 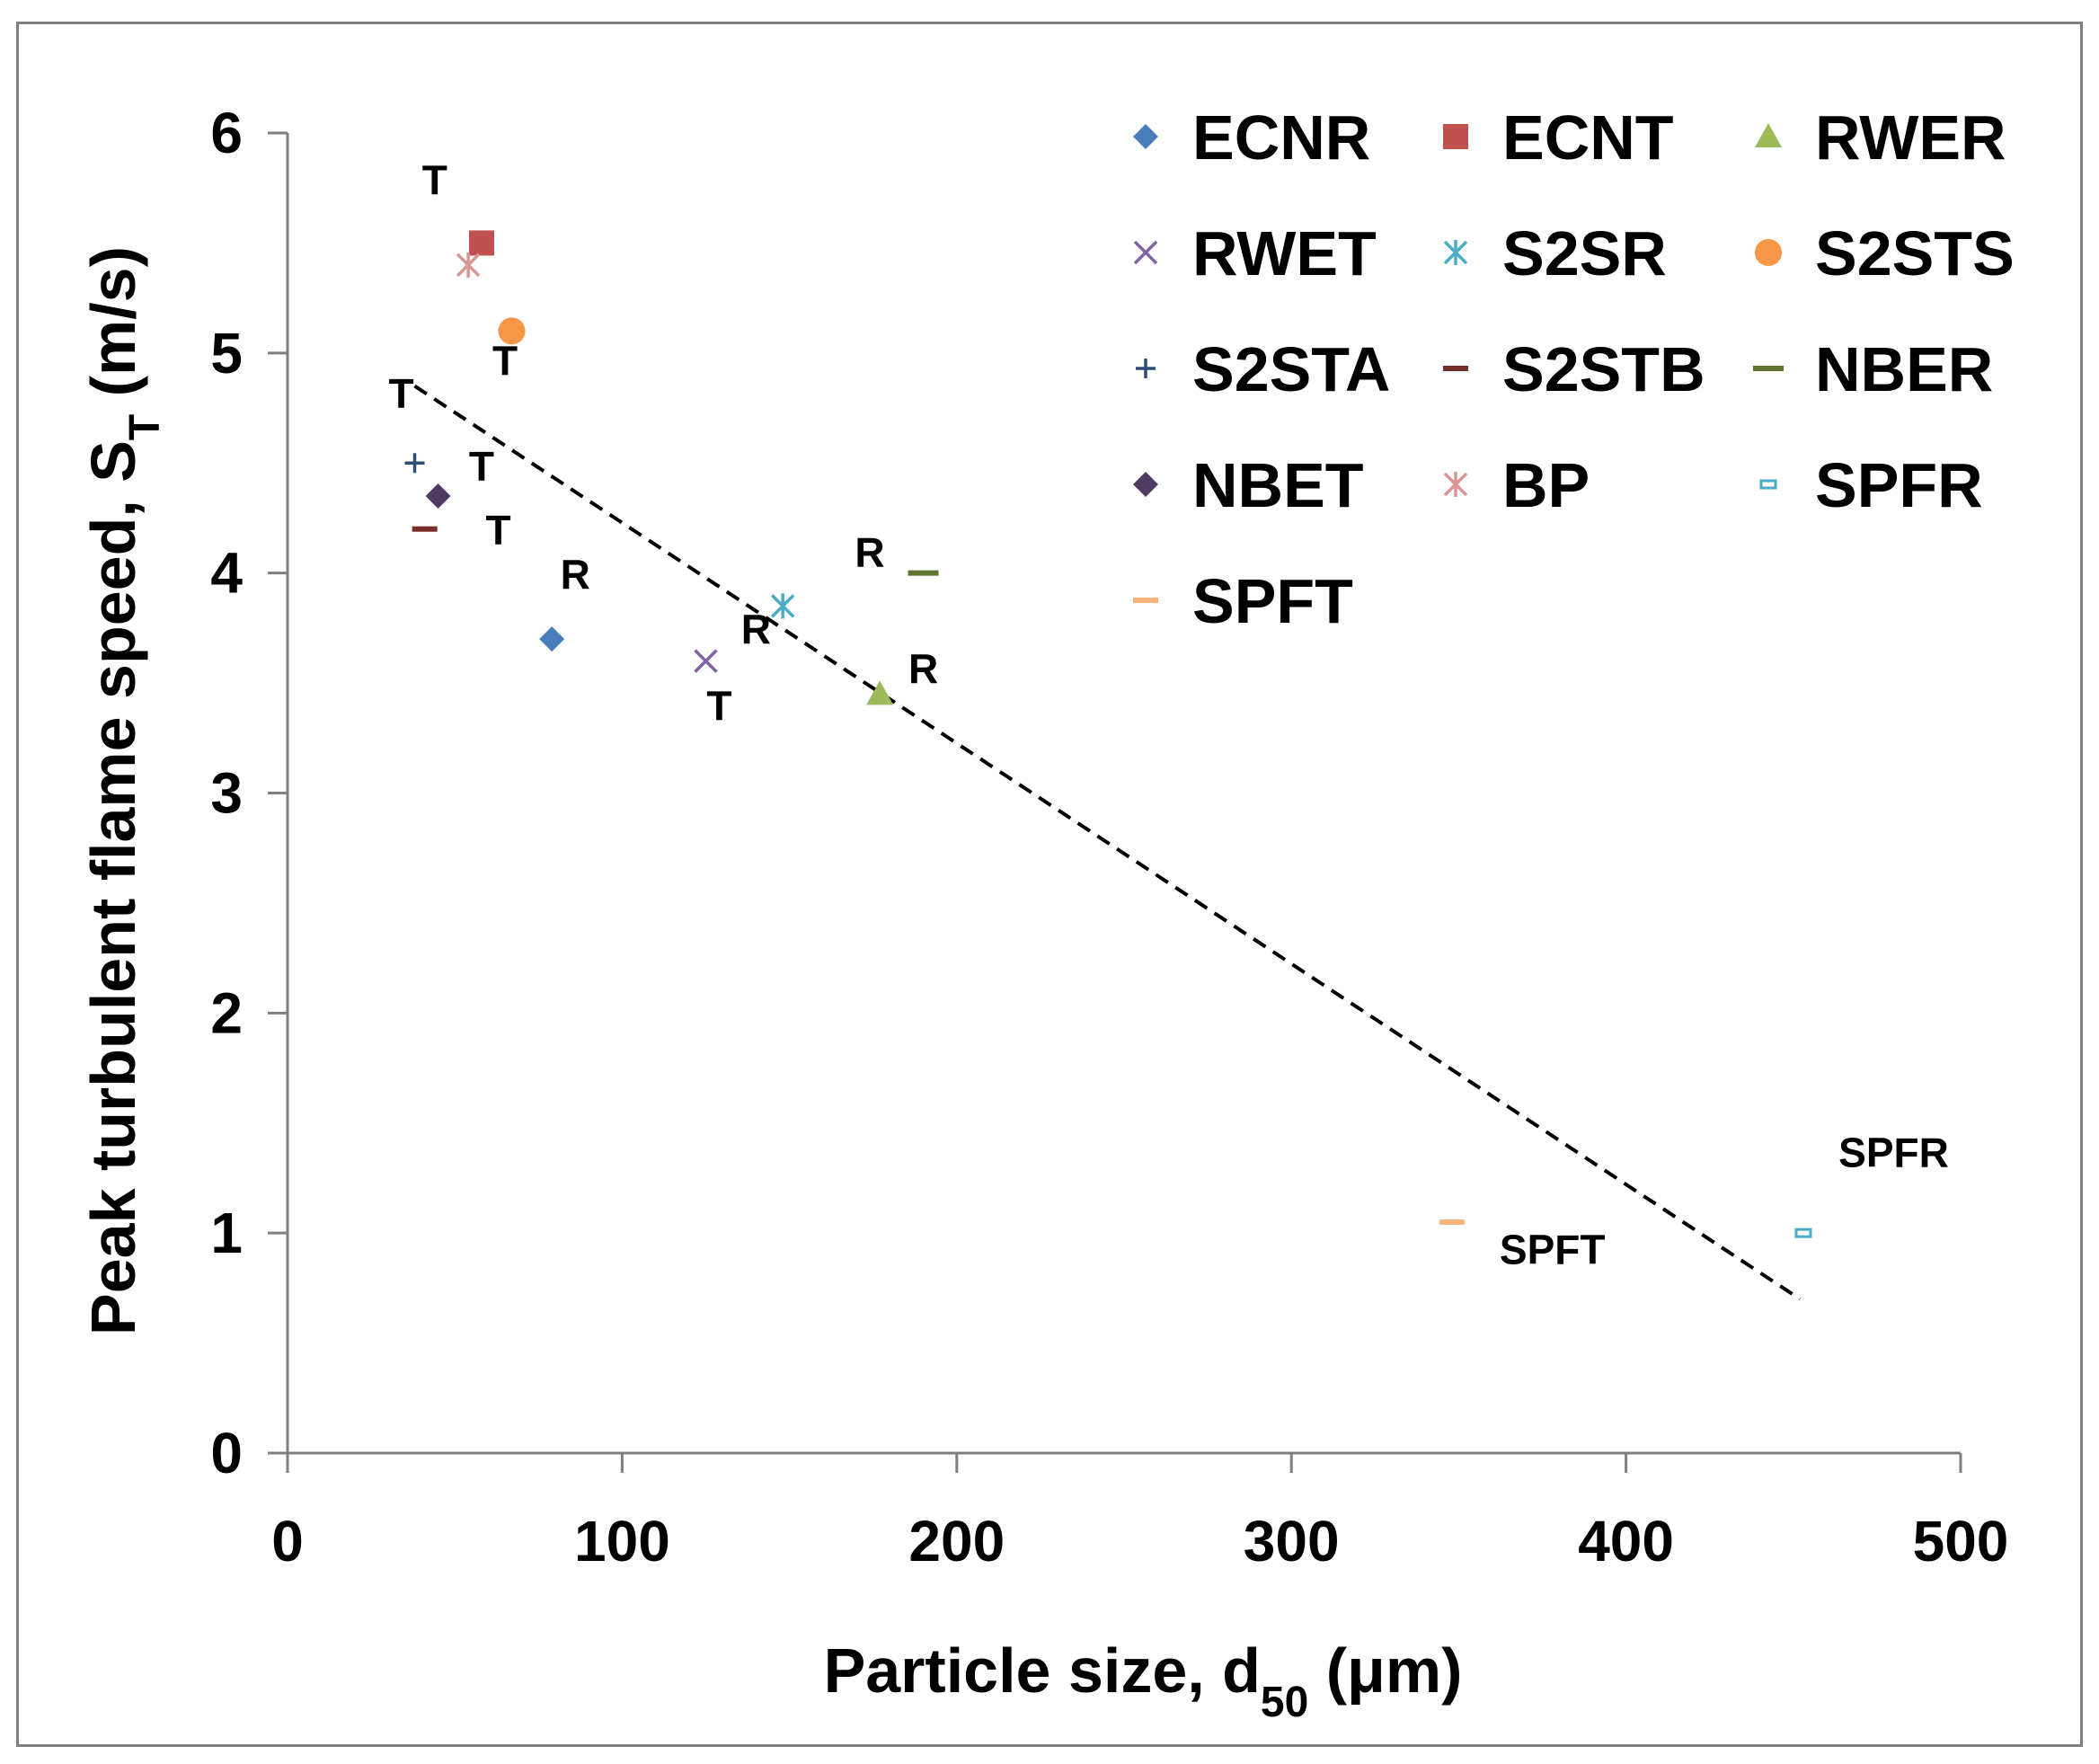 I want to click on legend-marker-rwet-shape, so click(x=1145, y=253).